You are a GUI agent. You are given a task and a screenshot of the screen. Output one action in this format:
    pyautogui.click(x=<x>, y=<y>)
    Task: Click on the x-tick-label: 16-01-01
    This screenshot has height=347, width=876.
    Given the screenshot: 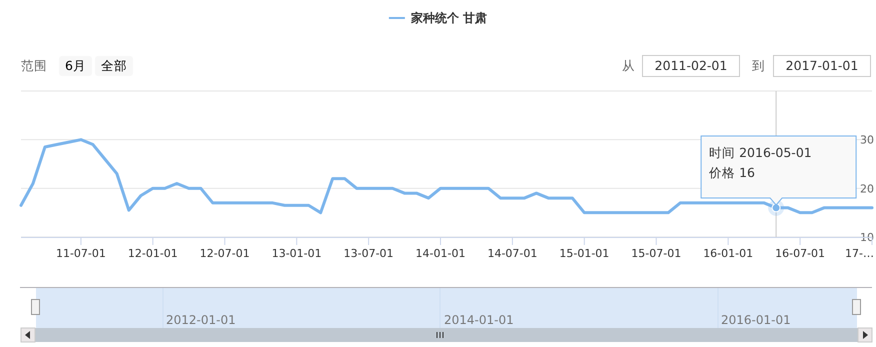 What is the action you would take?
    pyautogui.click(x=728, y=253)
    